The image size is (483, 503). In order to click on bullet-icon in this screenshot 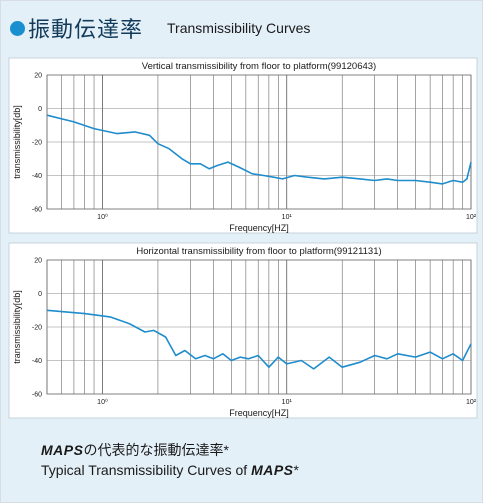, I will do `click(17, 28)`.